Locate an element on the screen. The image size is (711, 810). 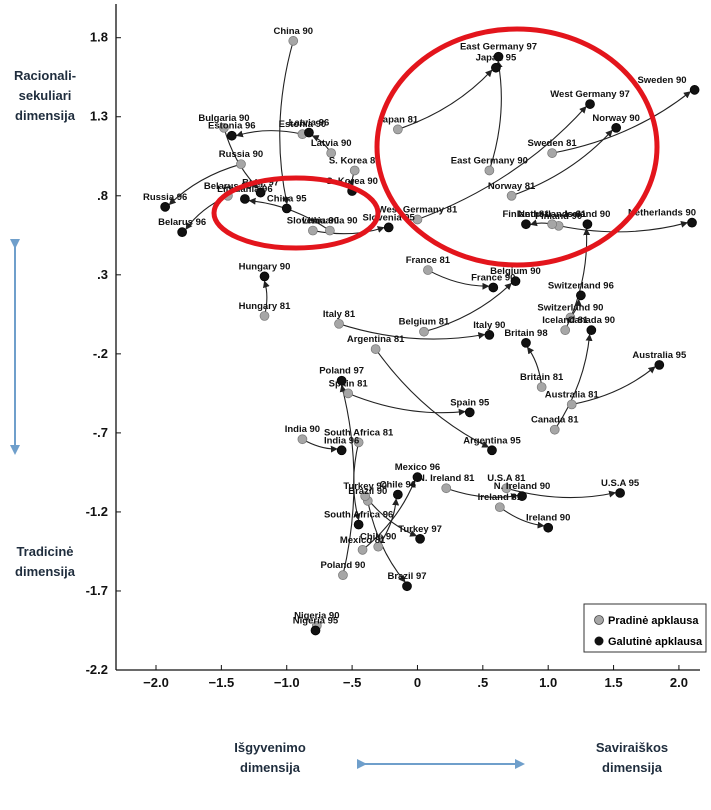
point-label-belgium-90: Belgium 90 is located at coordinates (515, 271).